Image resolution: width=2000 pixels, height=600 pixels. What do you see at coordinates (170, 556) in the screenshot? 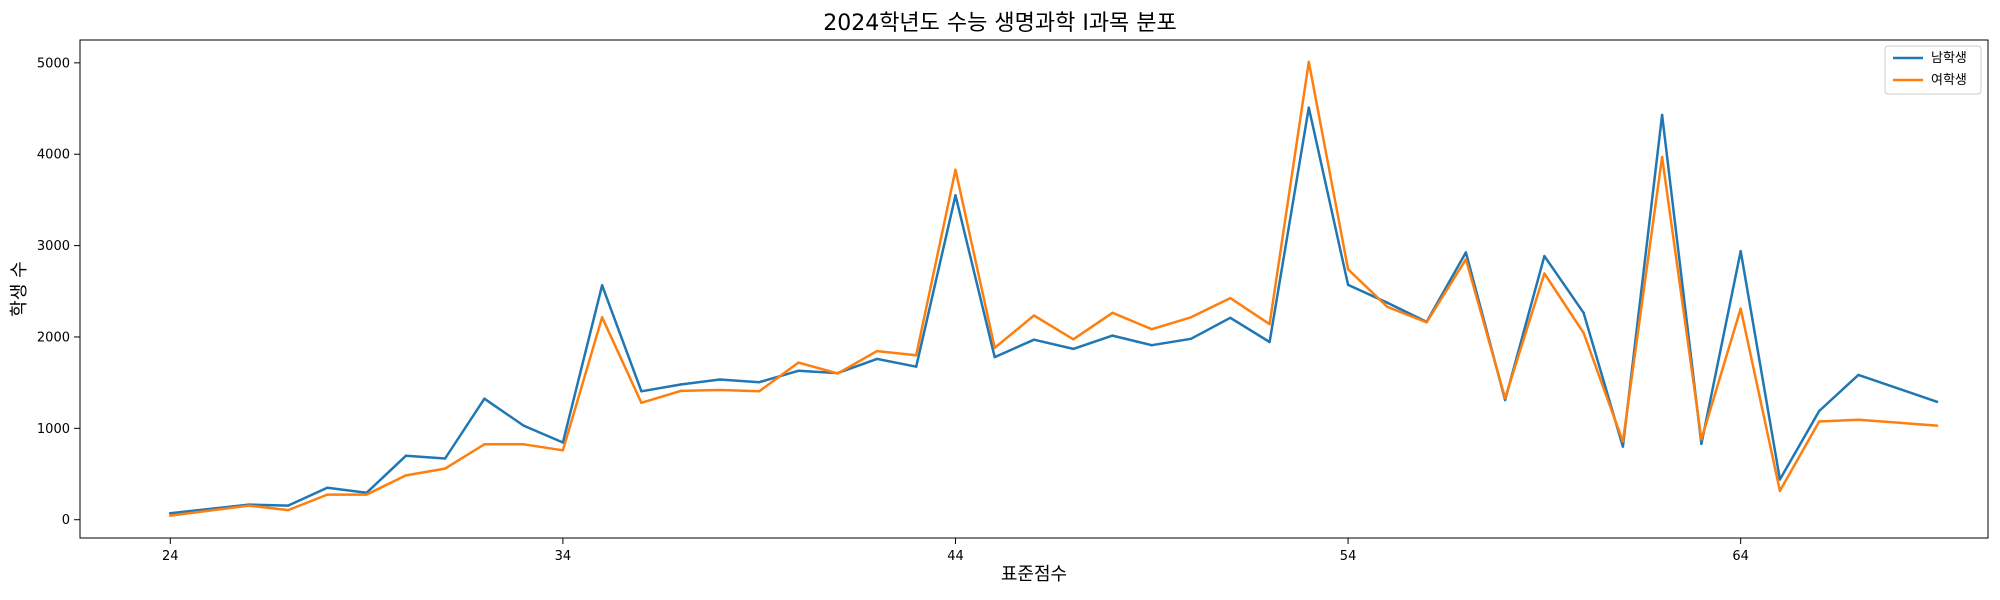
I see `x-tick-label: 24` at bounding box center [170, 556].